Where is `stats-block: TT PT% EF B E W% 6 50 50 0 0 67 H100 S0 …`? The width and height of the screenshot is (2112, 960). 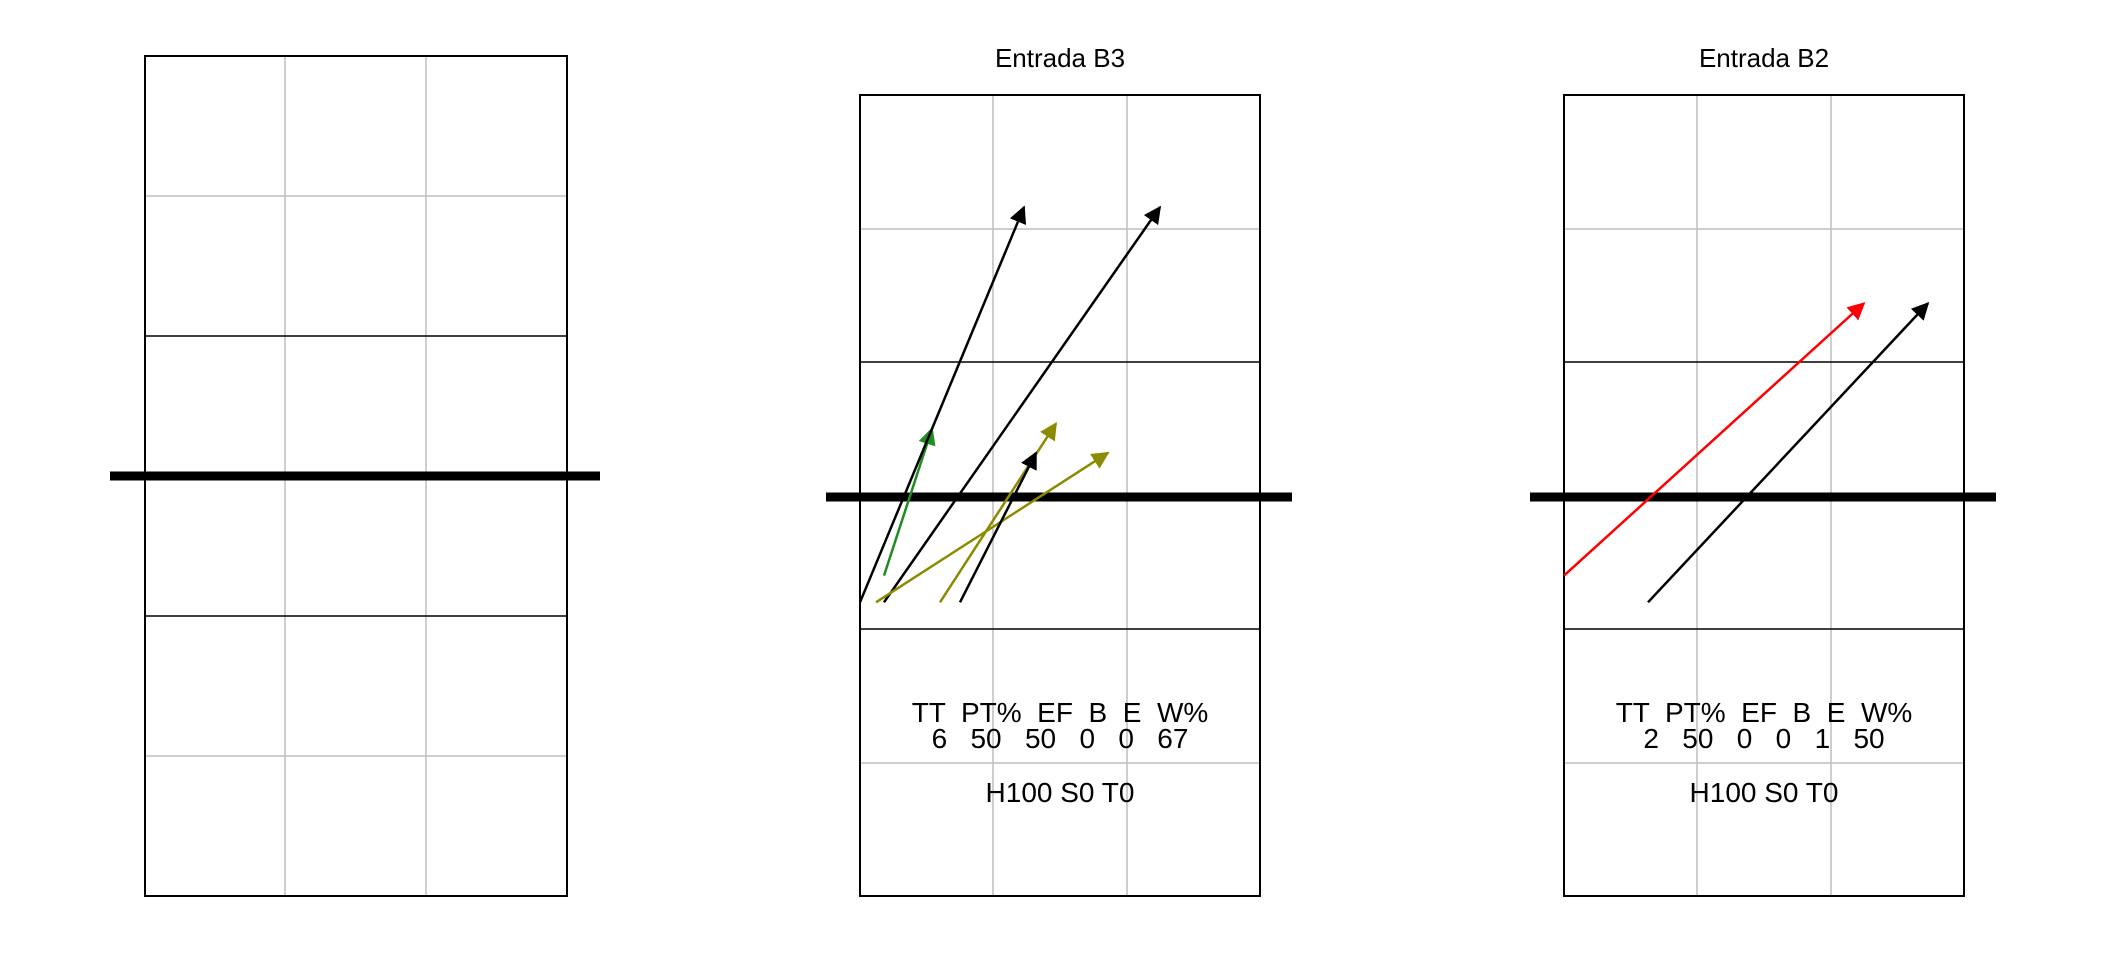 stats-block: TT PT% EF B E W% 6 50 50 0 0 67 H100 S0 … is located at coordinates (1060, 752).